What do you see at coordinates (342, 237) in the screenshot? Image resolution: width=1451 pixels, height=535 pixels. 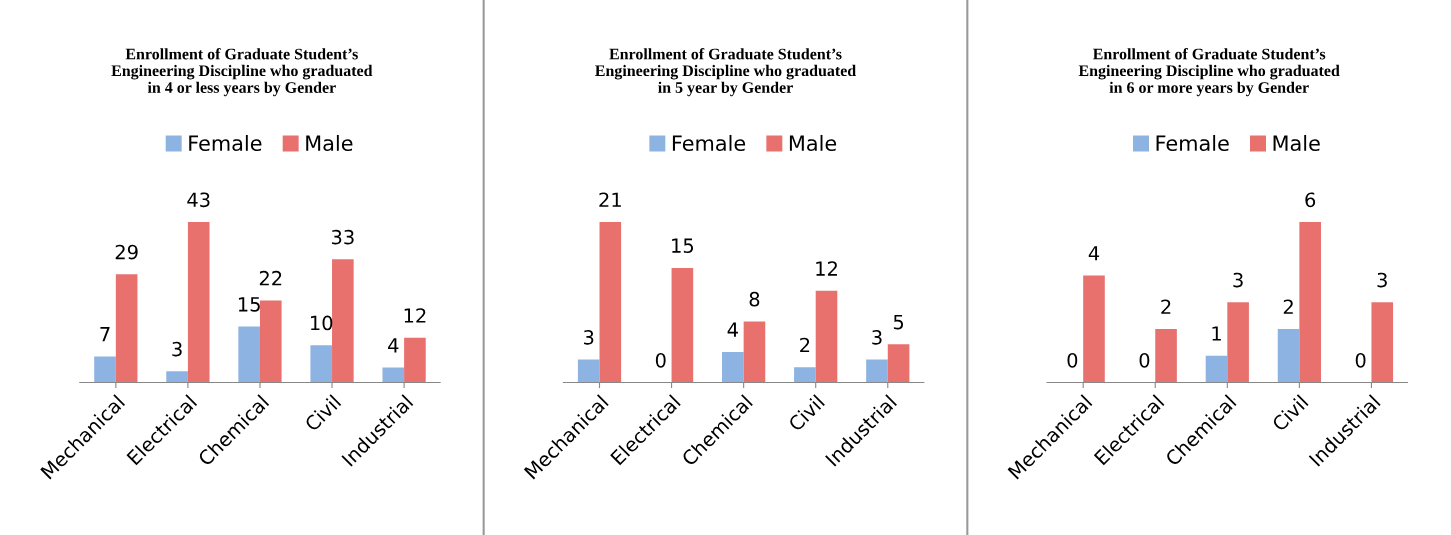 I see `data-label: 33` at bounding box center [342, 237].